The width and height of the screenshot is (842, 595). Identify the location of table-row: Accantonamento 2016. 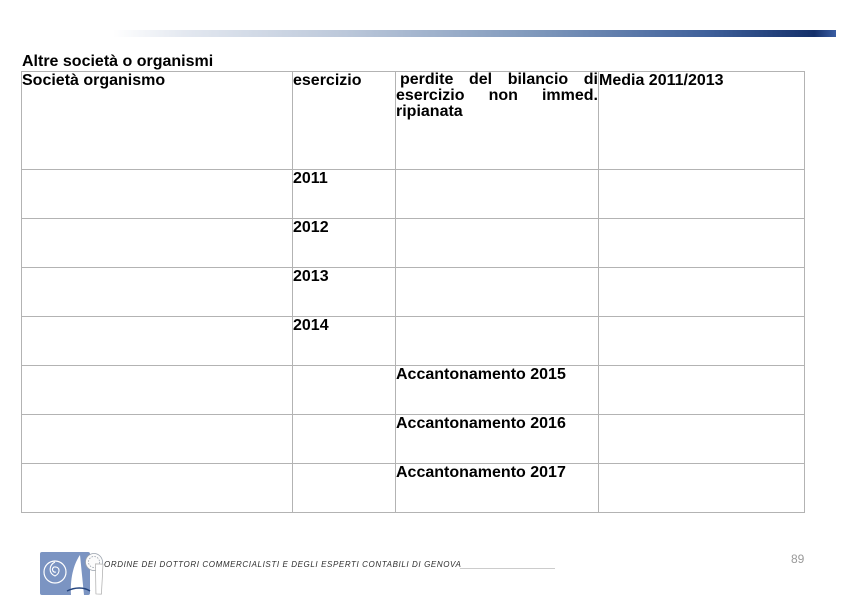
(413, 439).